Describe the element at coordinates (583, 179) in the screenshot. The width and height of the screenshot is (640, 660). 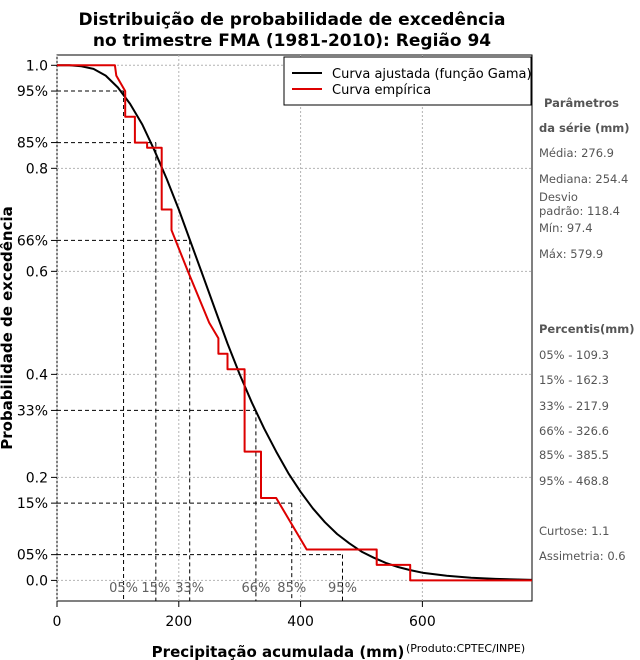
I see `stat-mediana: Mediana: 254.4` at that location.